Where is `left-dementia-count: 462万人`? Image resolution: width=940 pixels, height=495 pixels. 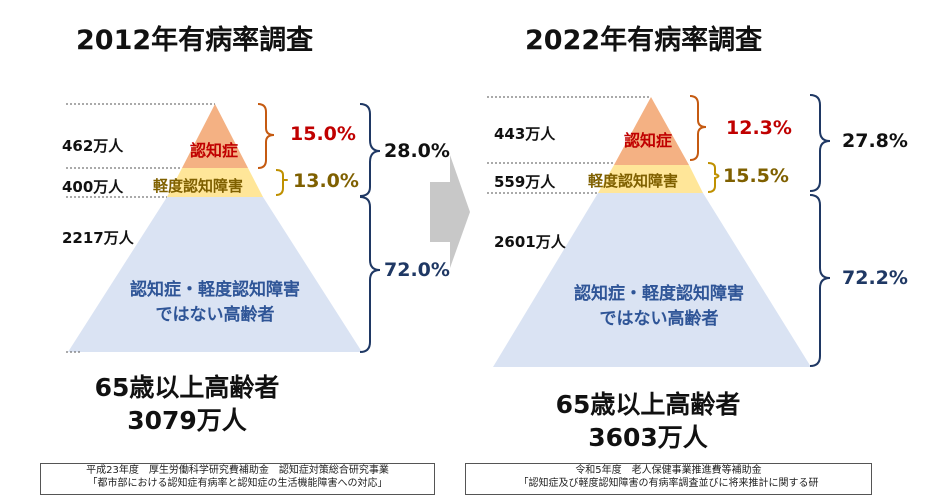
left-dementia-count: 462万人 is located at coordinates (93, 146).